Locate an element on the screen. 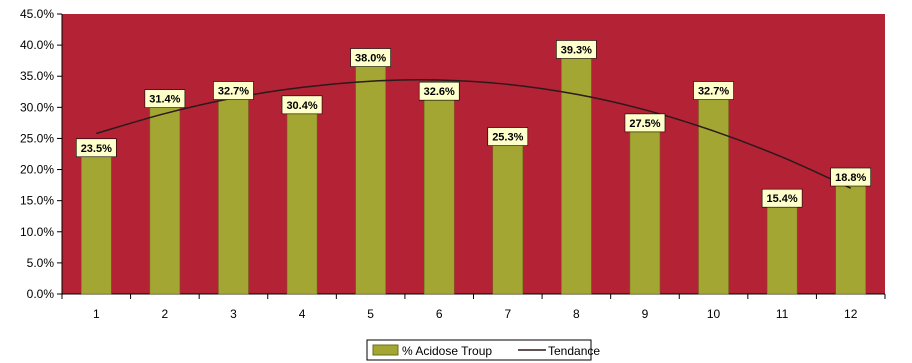 The width and height of the screenshot is (912, 363). legend-bar-label: % Acidose Troup is located at coordinates (447, 351).